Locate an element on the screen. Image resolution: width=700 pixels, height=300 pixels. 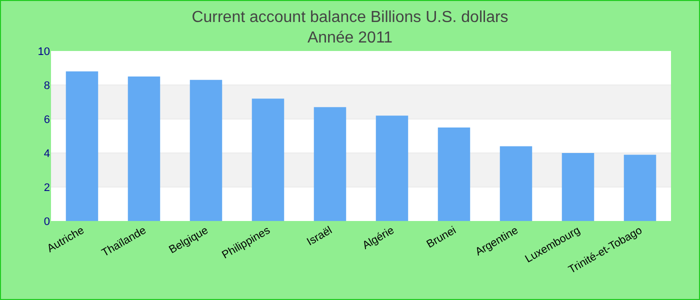
chart-title: Current account balance Billions U.S. dollars is located at coordinates (350, 17).